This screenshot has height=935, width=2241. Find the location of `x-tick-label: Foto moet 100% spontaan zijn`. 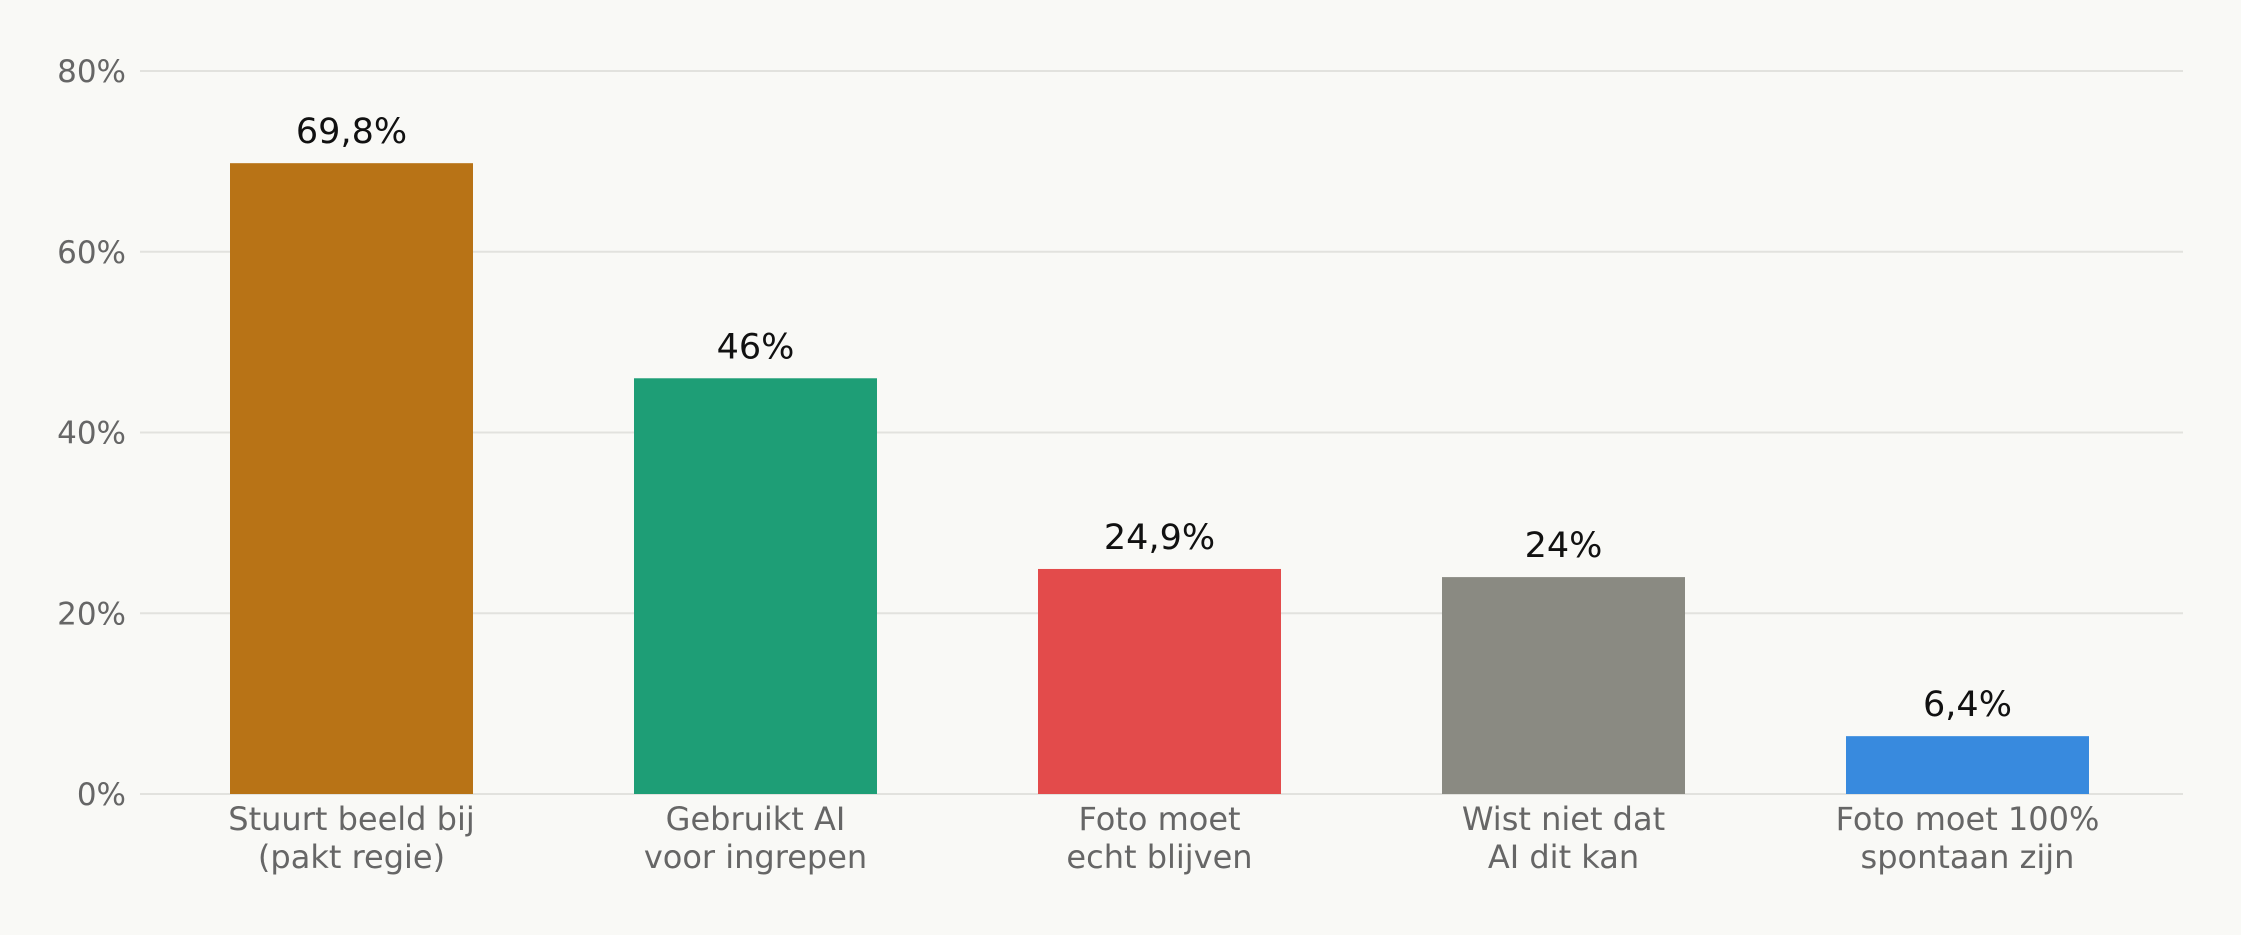

x-tick-label: Foto moet 100% spontaan zijn is located at coordinates (1968, 838).